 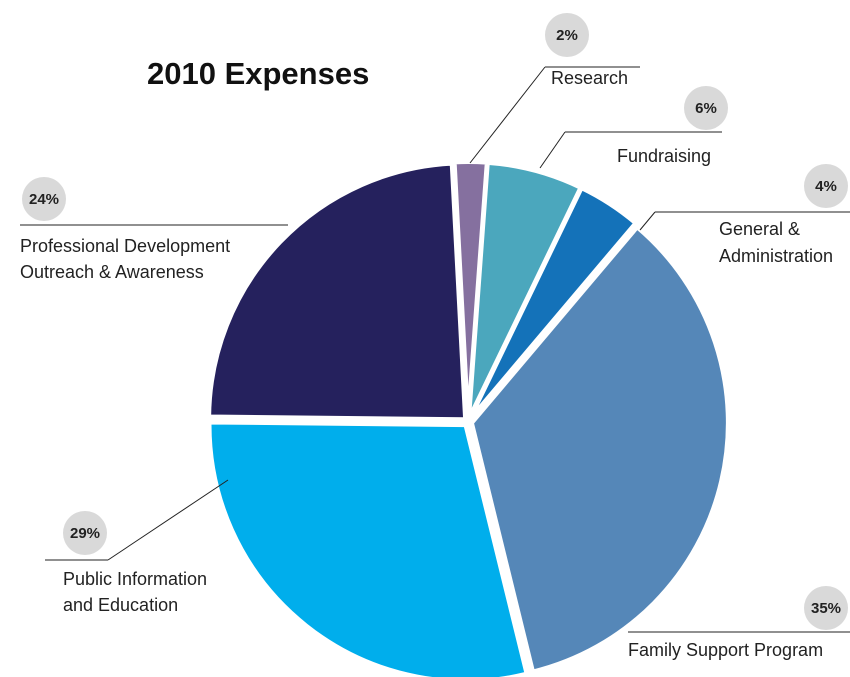 I want to click on slice-label: Fundraising, so click(x=664, y=156).